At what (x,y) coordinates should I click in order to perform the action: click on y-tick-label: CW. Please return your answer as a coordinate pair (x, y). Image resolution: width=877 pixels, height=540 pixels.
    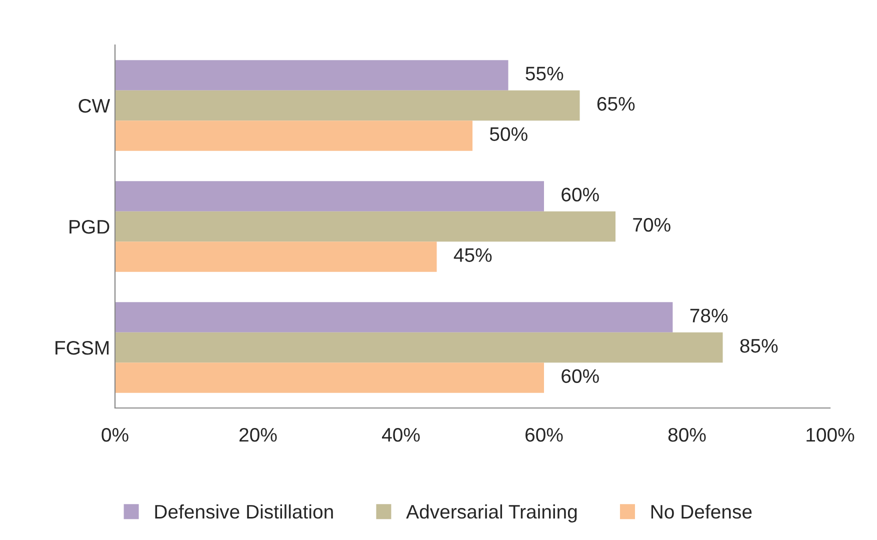
    Looking at the image, I should click on (94, 105).